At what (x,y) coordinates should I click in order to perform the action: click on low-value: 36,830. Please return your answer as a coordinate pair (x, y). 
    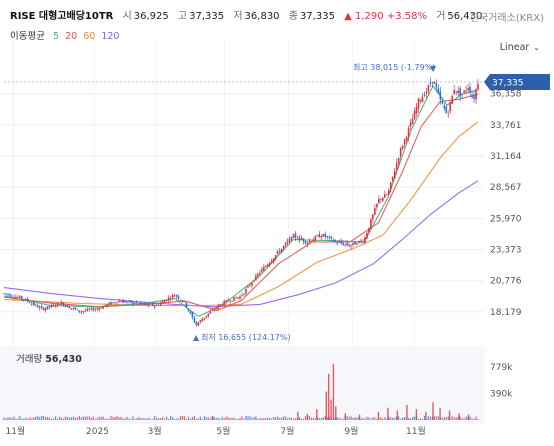
    Looking at the image, I should click on (262, 16).